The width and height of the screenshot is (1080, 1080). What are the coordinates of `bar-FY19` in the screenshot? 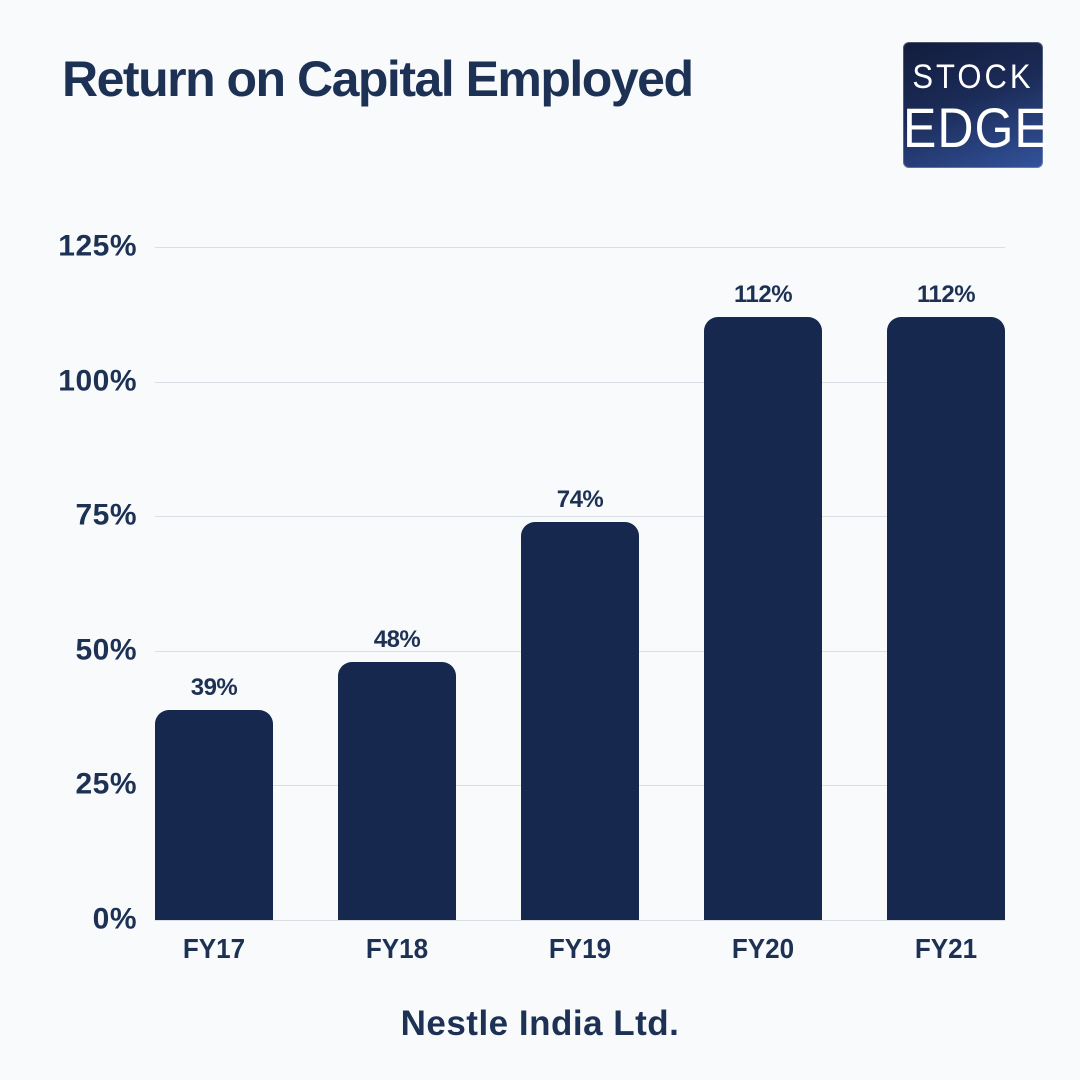 It's located at (580, 720).